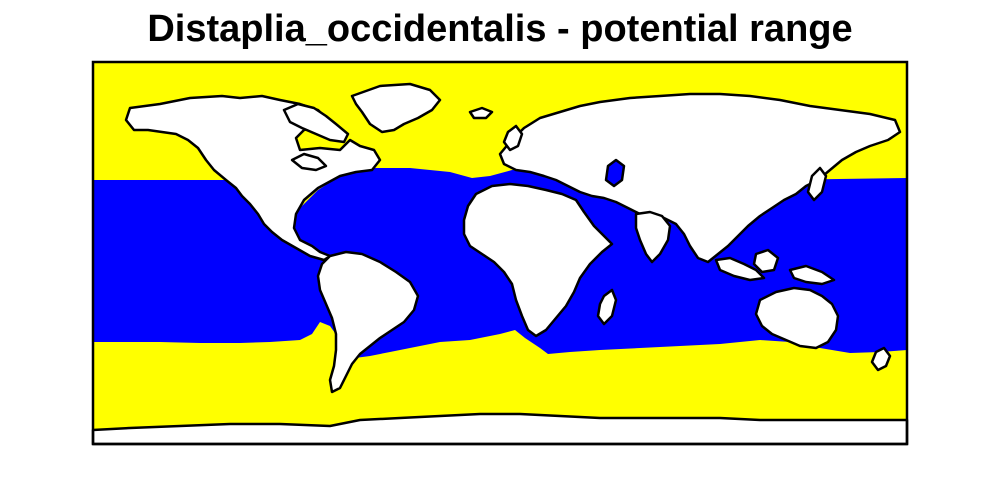  What do you see at coordinates (481, 113) in the screenshot?
I see `landmass-iceland` at bounding box center [481, 113].